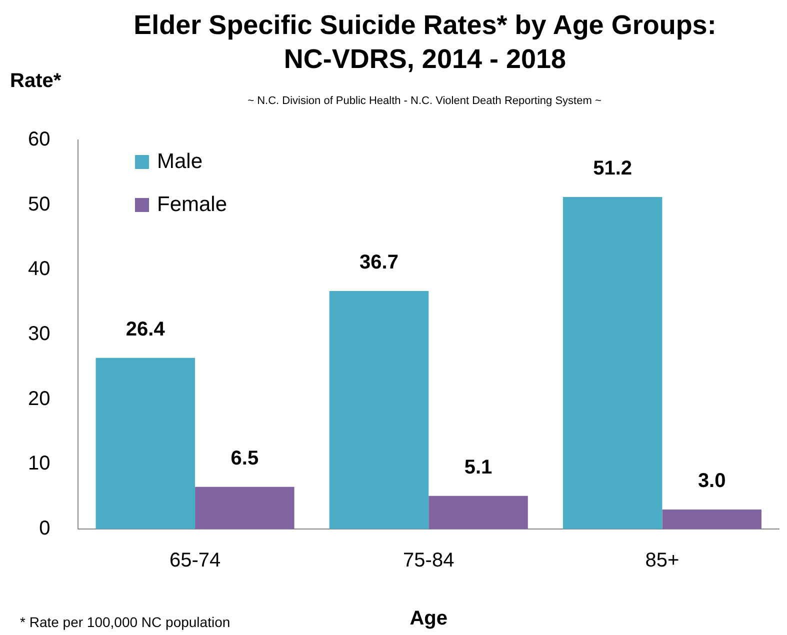 This screenshot has width=787, height=635. What do you see at coordinates (612, 169) in the screenshot?
I see `data-label: 51.2` at bounding box center [612, 169].